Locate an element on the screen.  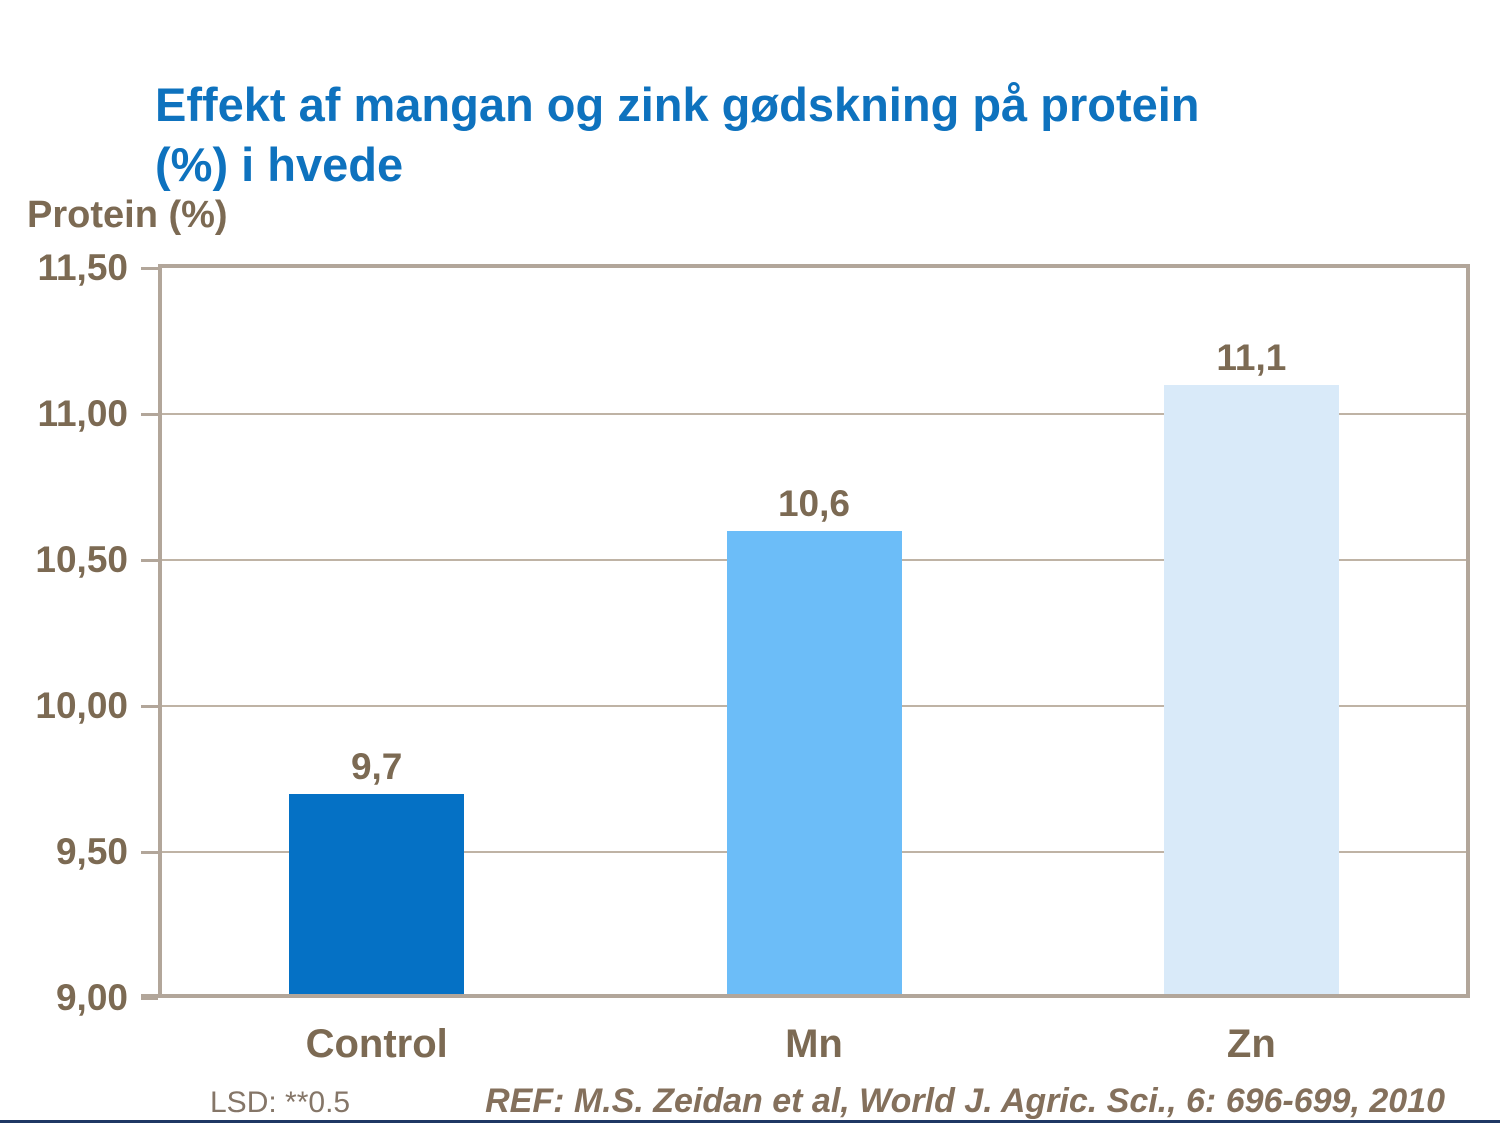
lsd-annotation: LSD: **0.5 is located at coordinates (280, 1102).